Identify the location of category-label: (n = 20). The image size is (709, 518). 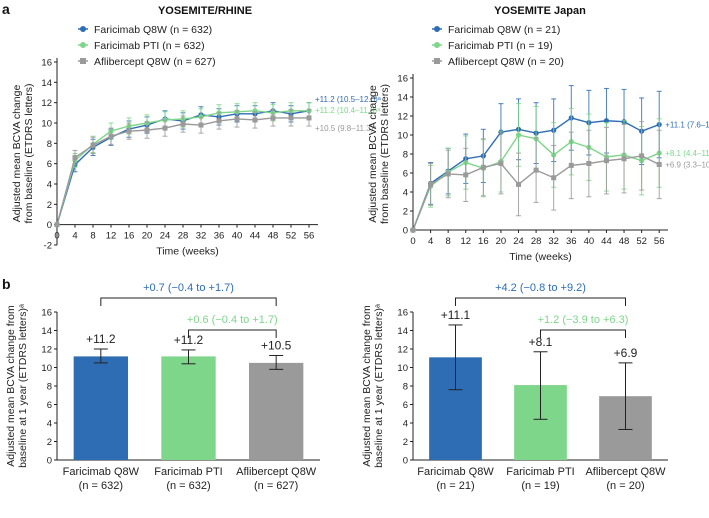
(625, 486).